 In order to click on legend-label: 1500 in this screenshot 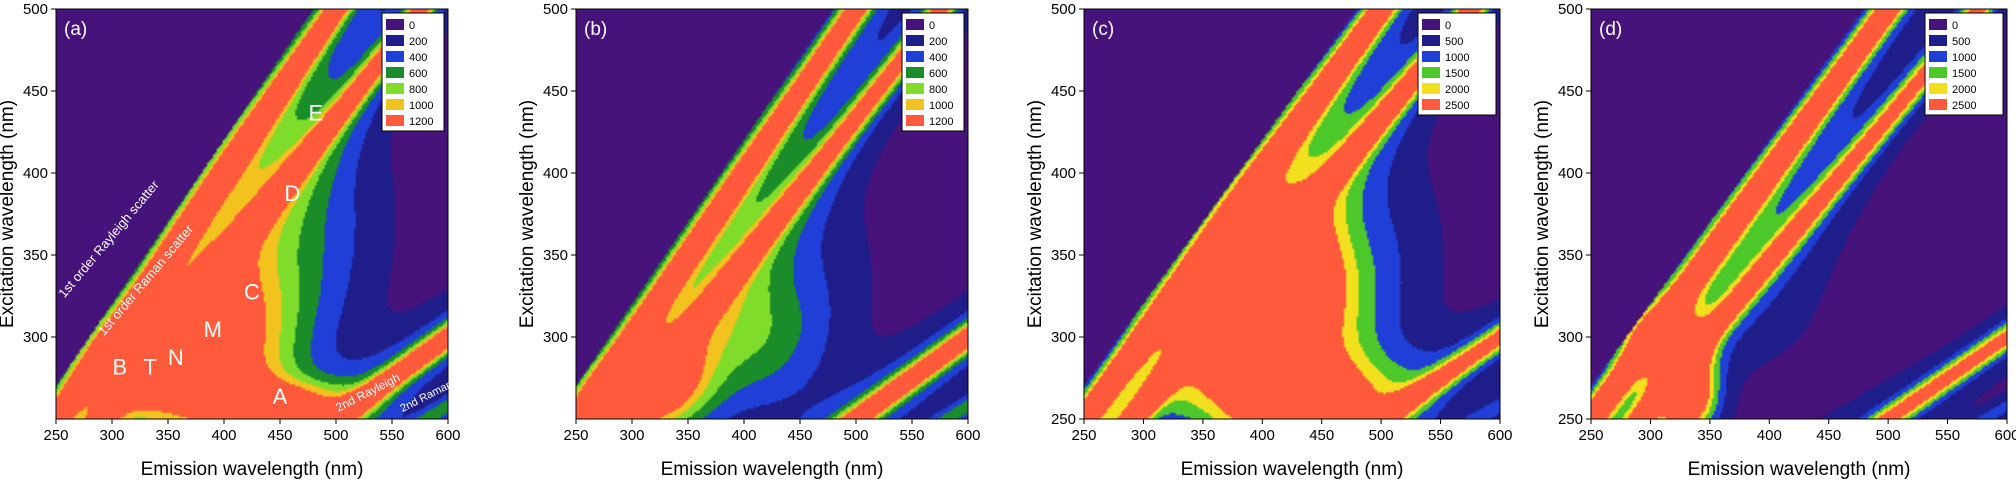, I will do `click(1457, 74)`.